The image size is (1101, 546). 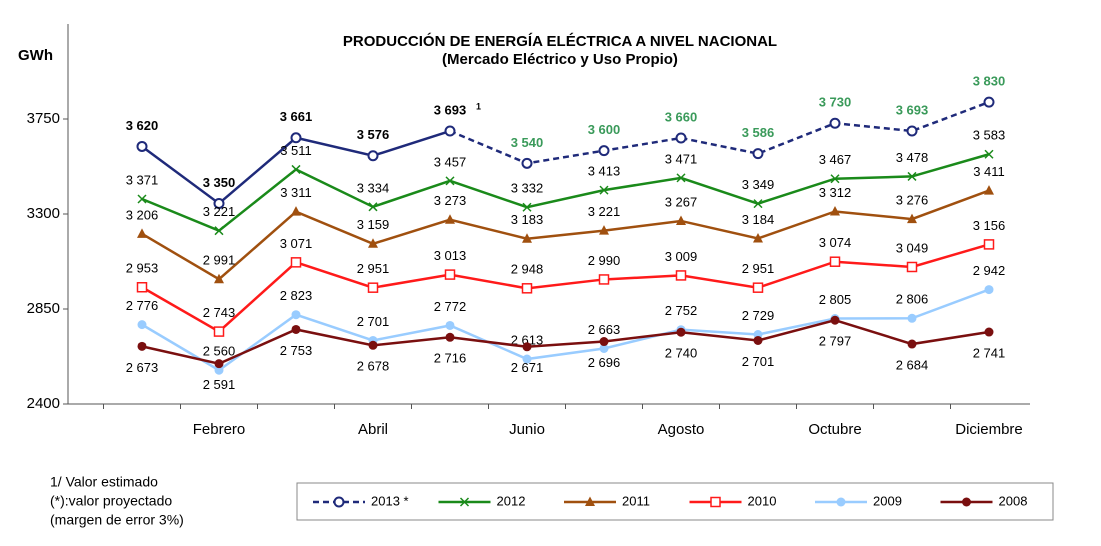 What do you see at coordinates (989, 171) in the screenshot?
I see `data-label: 3 411` at bounding box center [989, 171].